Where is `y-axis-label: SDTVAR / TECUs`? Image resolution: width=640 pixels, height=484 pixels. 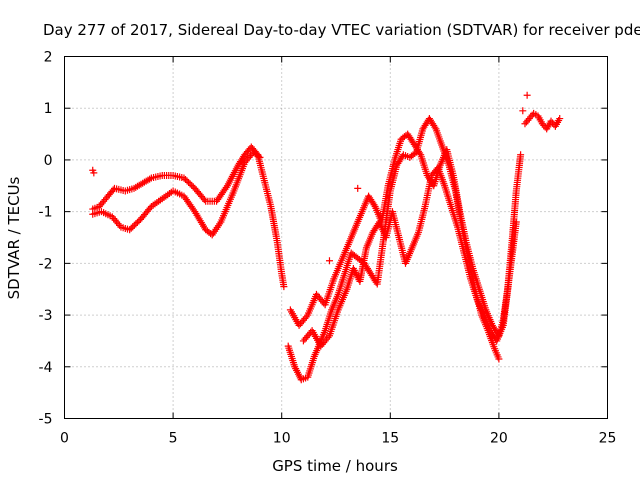
y-axis-label: SDTVAR / TECUs is located at coordinates (14, 237).